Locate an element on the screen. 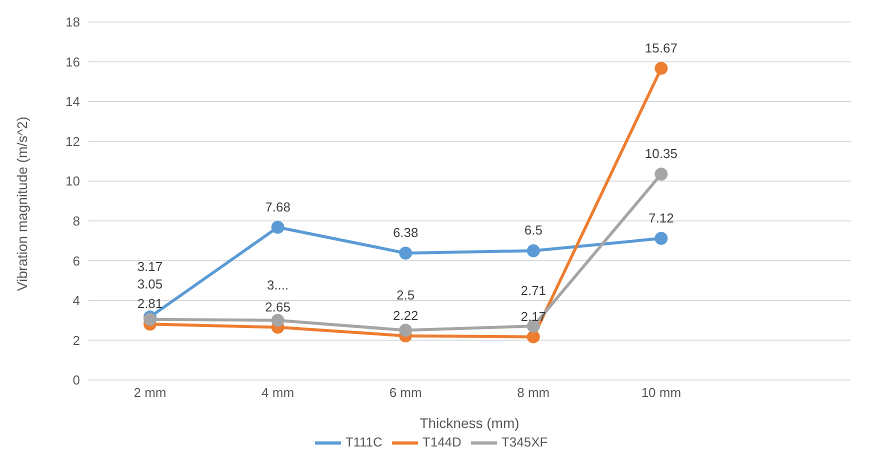  y-tick-label: 8 is located at coordinates (76, 221).